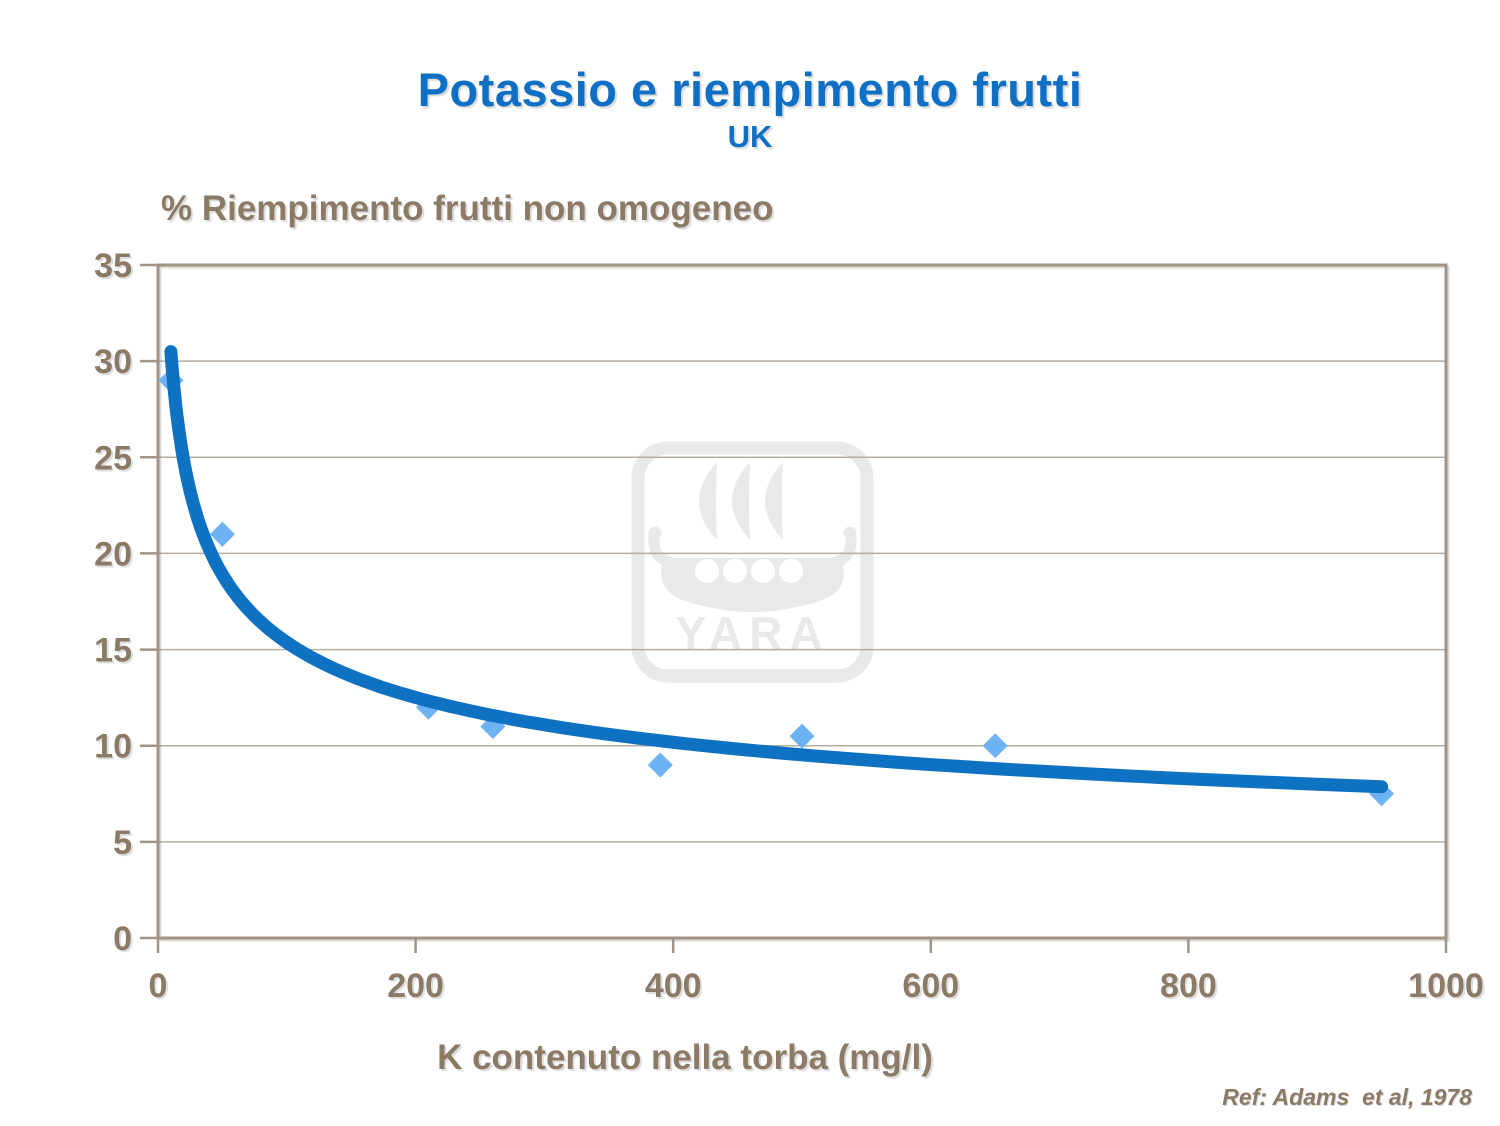 The image size is (1500, 1126). What do you see at coordinates (113, 747) in the screenshot?
I see `y-tick-label-10: 10` at bounding box center [113, 747].